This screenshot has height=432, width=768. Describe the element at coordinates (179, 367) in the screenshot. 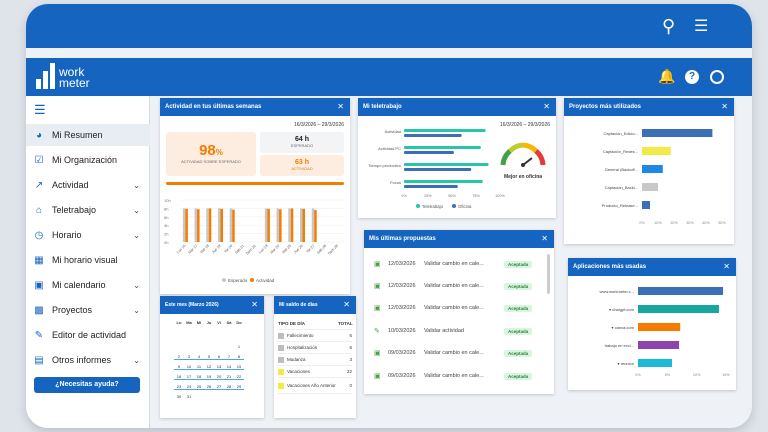

I see `calendar-day: 9` at that location.